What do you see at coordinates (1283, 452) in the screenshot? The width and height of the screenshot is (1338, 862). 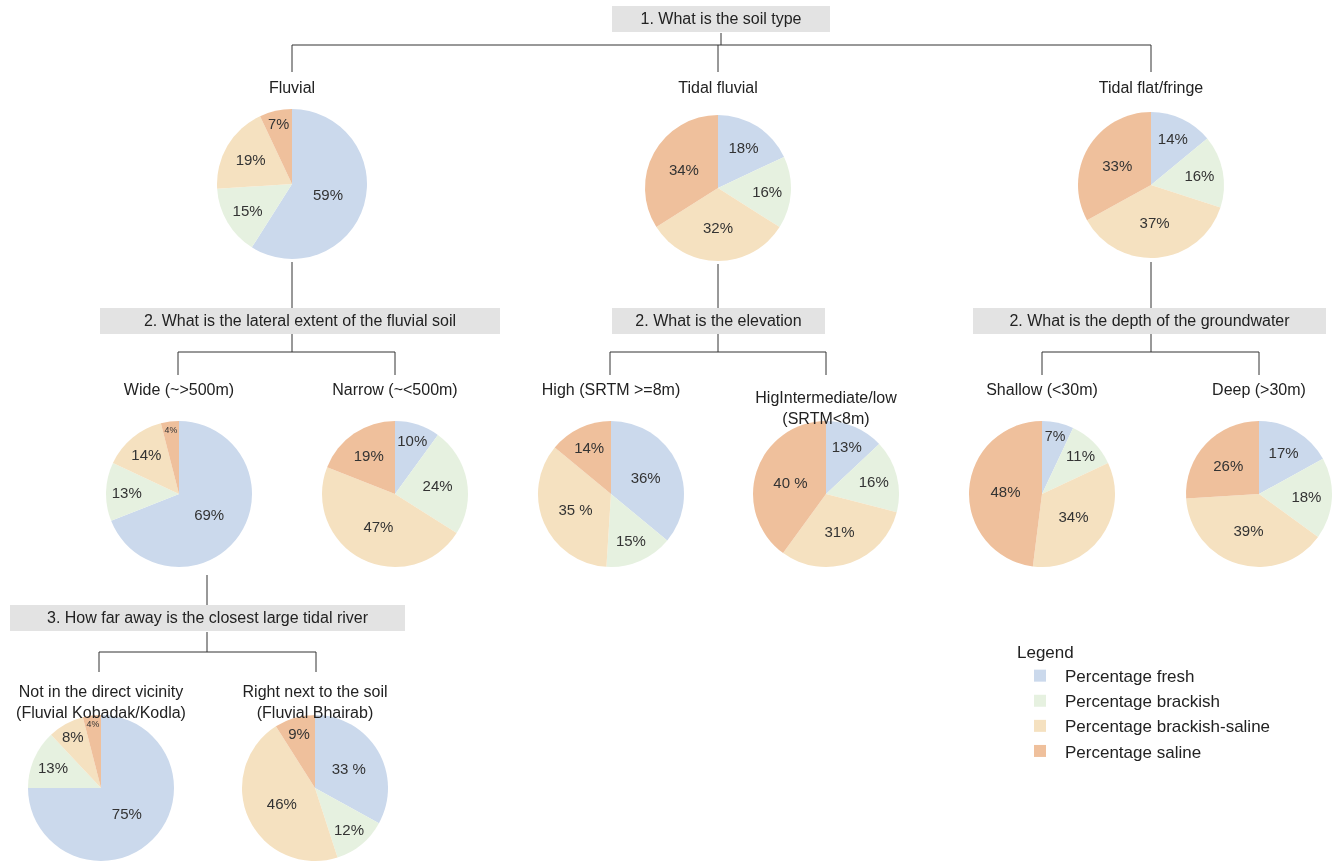 I see `data-label: 17%` at bounding box center [1283, 452].